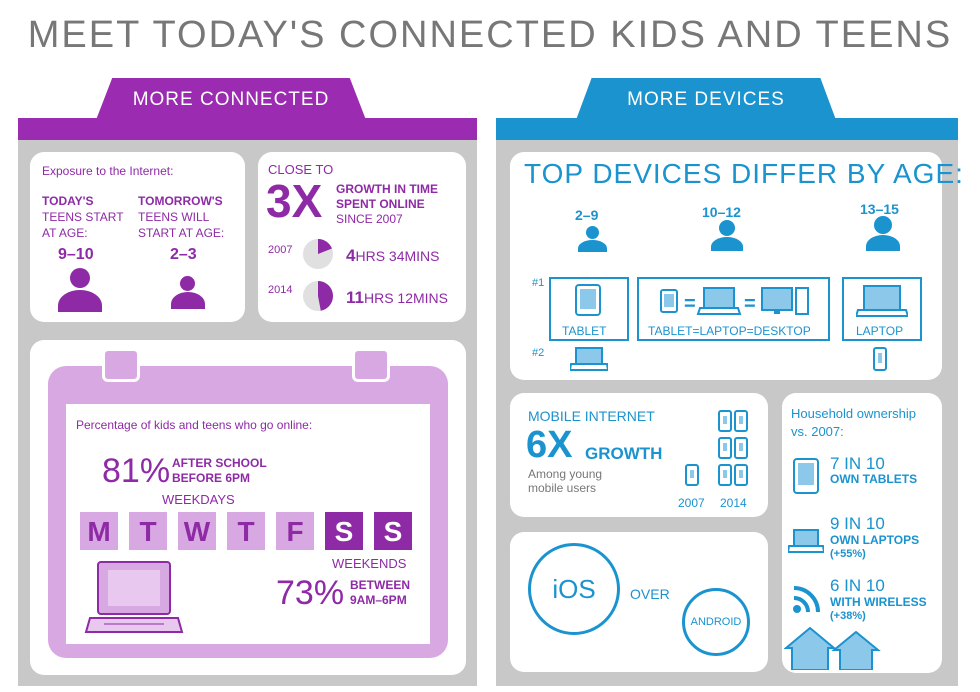 This screenshot has width=980, height=692. What do you see at coordinates (744, 173) in the screenshot?
I see `devices-title: TOP DEVICES DIFFER BY AGE:` at bounding box center [744, 173].